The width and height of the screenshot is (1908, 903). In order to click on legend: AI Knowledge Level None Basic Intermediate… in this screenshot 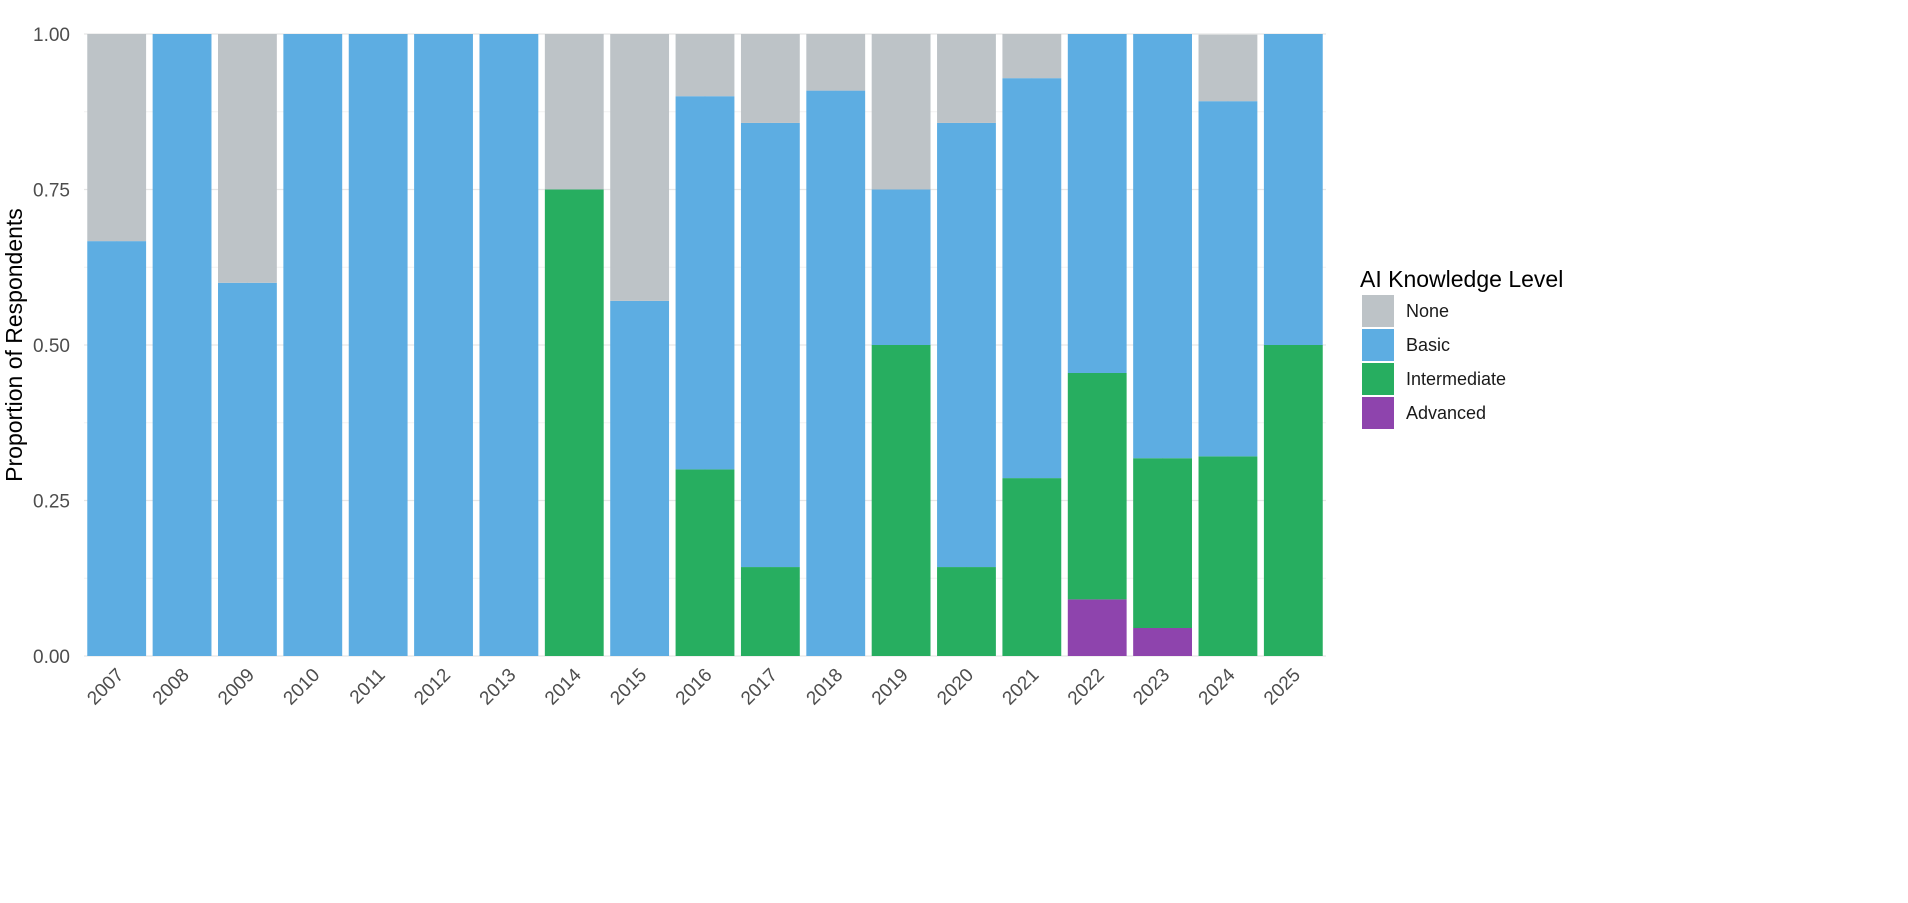, I will do `click(1461, 347)`.